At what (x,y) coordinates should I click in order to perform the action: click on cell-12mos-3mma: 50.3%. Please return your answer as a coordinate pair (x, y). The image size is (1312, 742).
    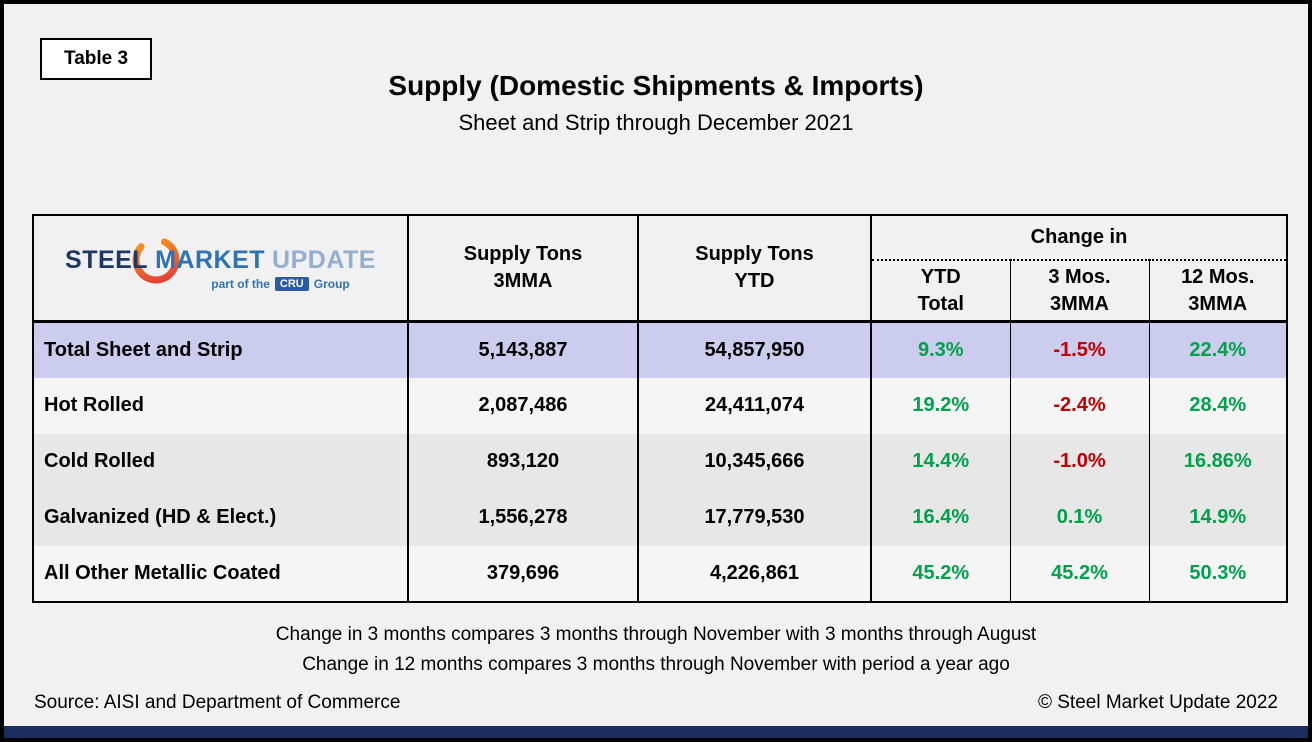
    Looking at the image, I should click on (1217, 573).